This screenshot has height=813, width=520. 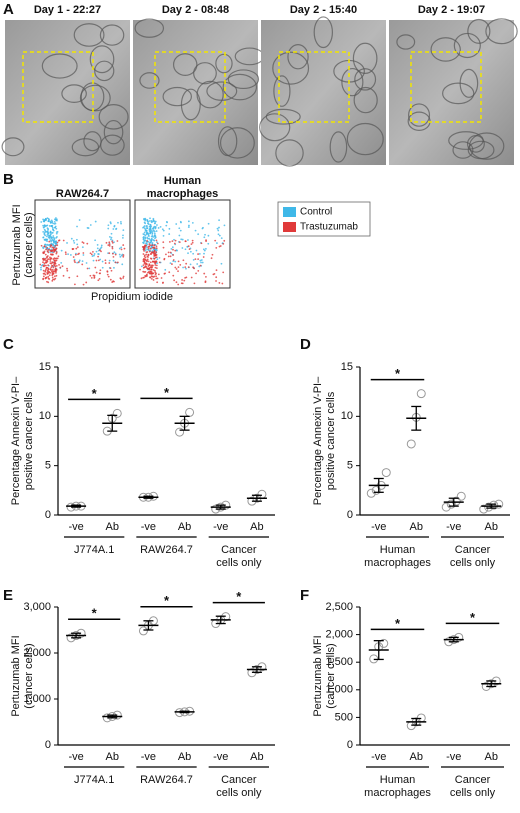 I want to click on y-tick-label: 500, so click(x=344, y=717).